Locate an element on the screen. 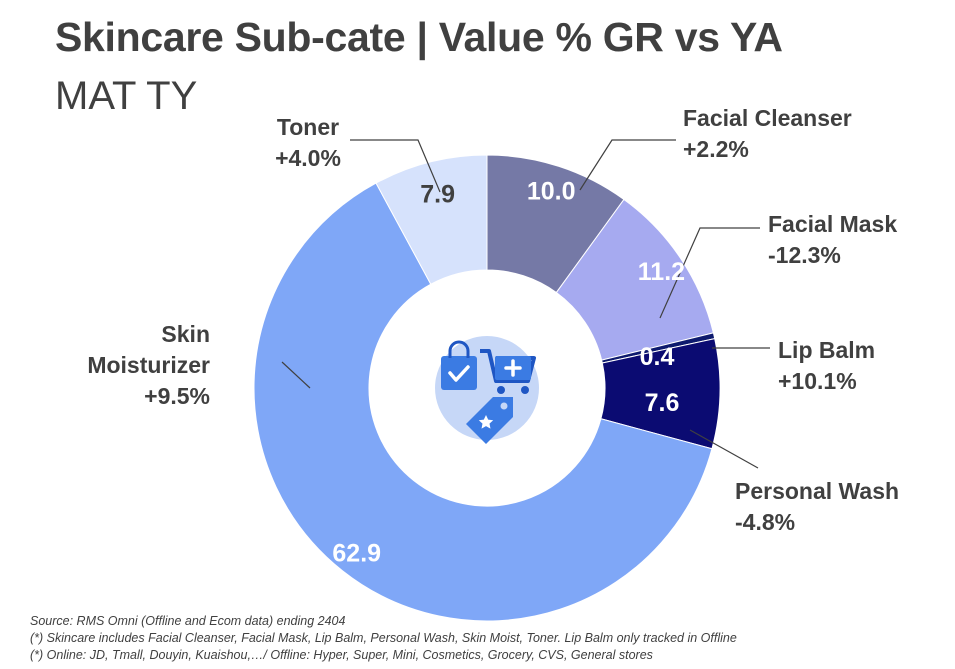 Image resolution: width=955 pixels, height=669 pixels. value-label-personal-wash: 7.6 is located at coordinates (662, 403).